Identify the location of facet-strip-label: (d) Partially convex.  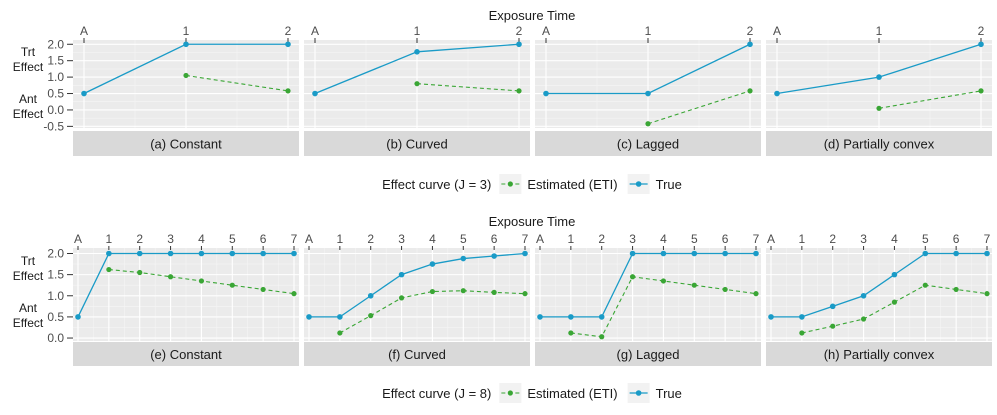
(879, 144).